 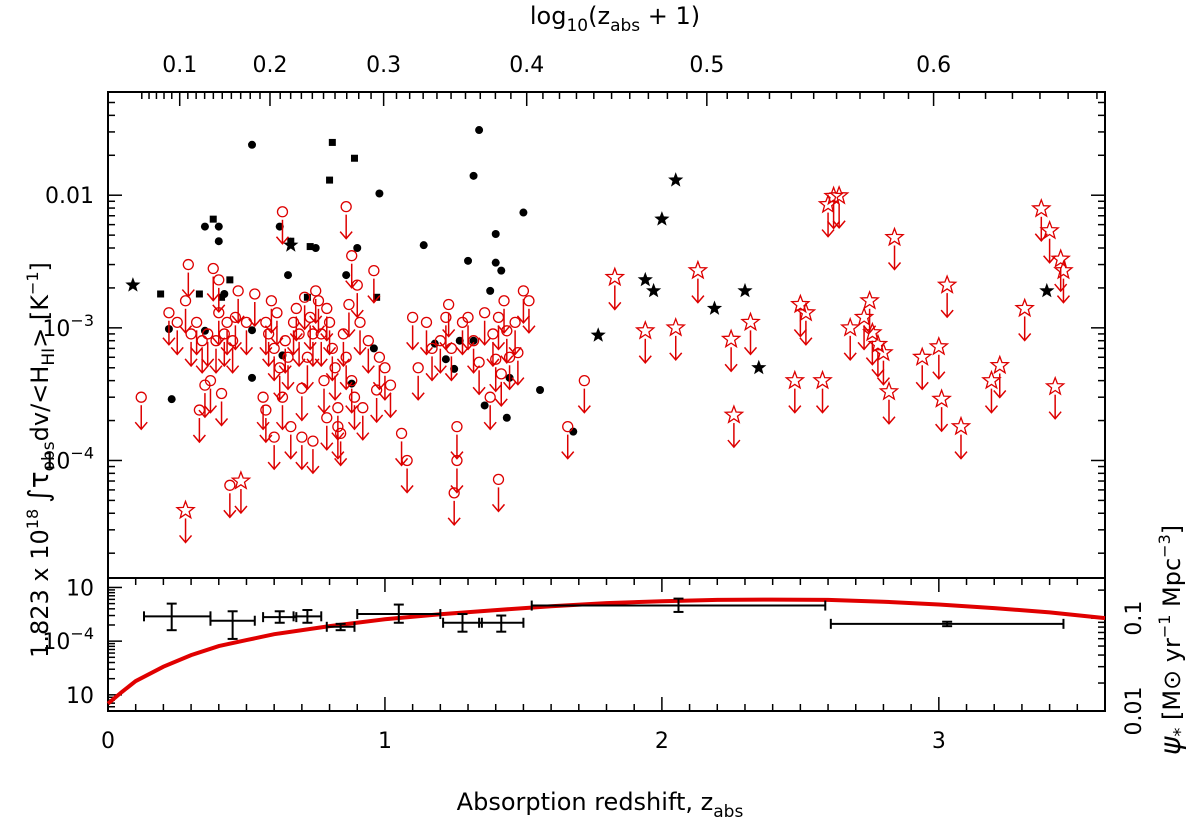 What do you see at coordinates (269, 65) in the screenshot?
I see `top-x-tick-label: 0.2` at bounding box center [269, 65].